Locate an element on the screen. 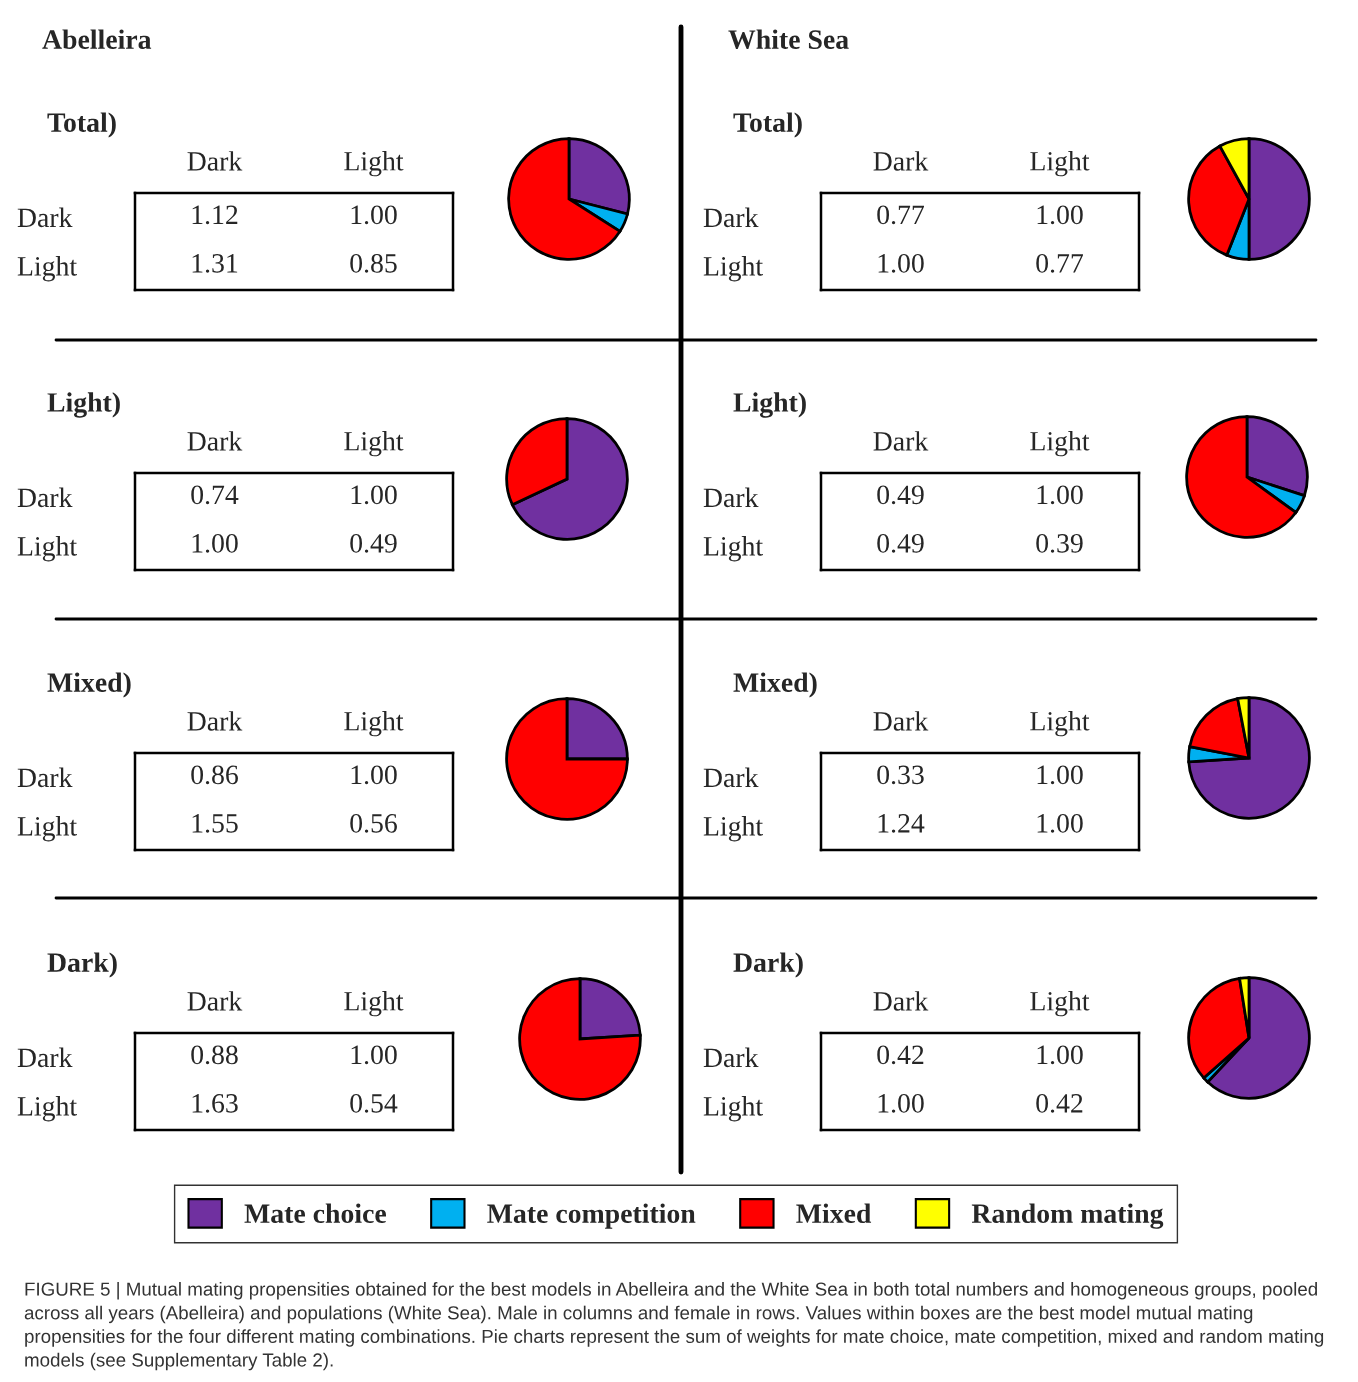  data-label: 1.31 is located at coordinates (215, 263).